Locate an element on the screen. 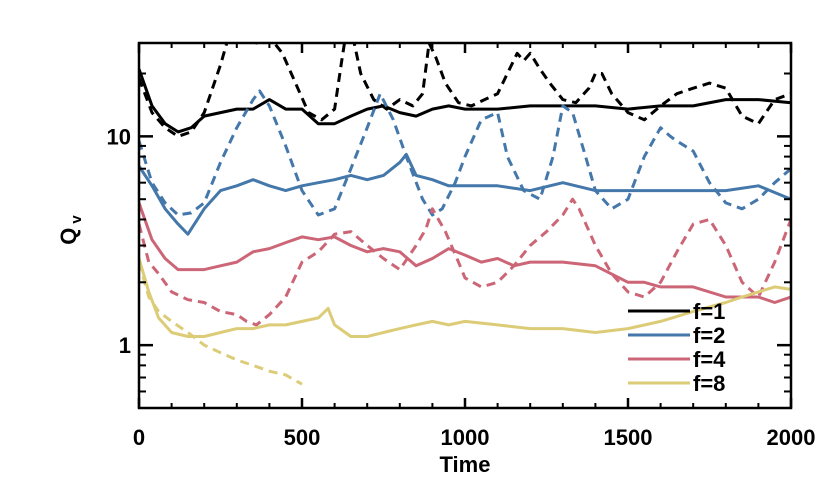 This screenshot has height=499, width=830. y-tick-label: 1 is located at coordinates (125, 345).